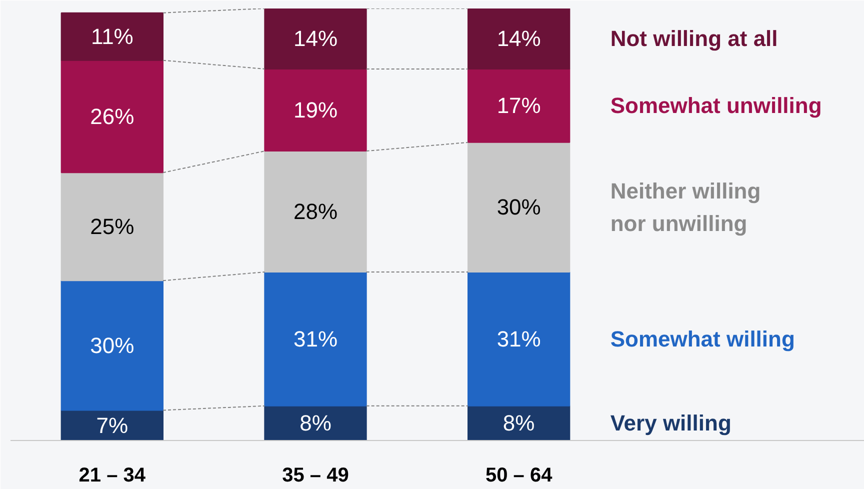 The height and width of the screenshot is (489, 864). I want to click on data-label: 25%, so click(112, 227).